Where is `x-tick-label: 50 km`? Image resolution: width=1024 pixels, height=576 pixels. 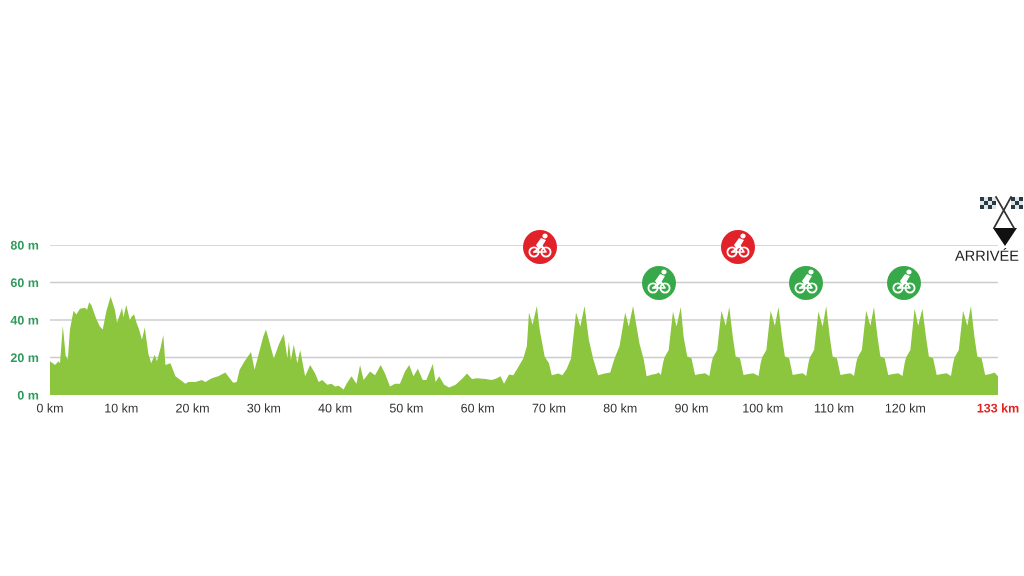 x-tick-label: 50 km is located at coordinates (406, 408).